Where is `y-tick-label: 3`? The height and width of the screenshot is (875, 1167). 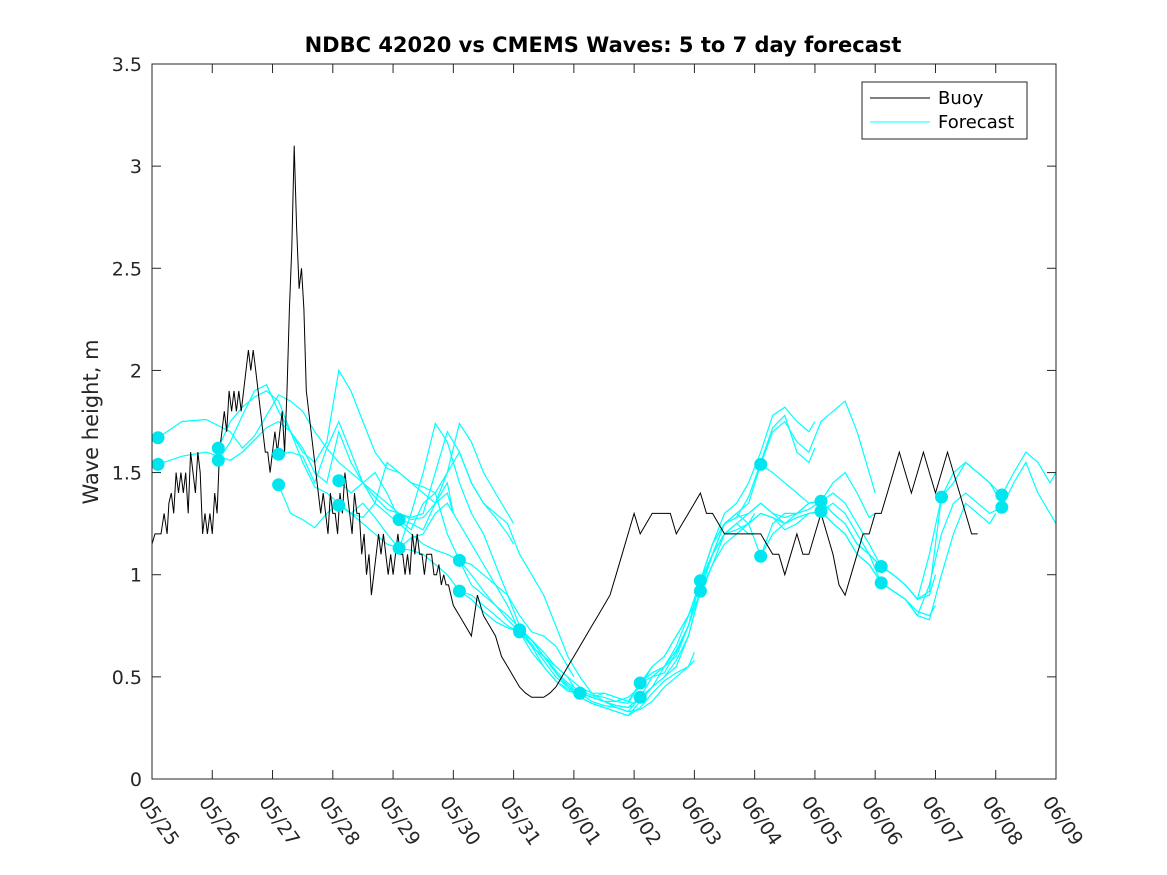
y-tick-label: 3 is located at coordinates (136, 167).